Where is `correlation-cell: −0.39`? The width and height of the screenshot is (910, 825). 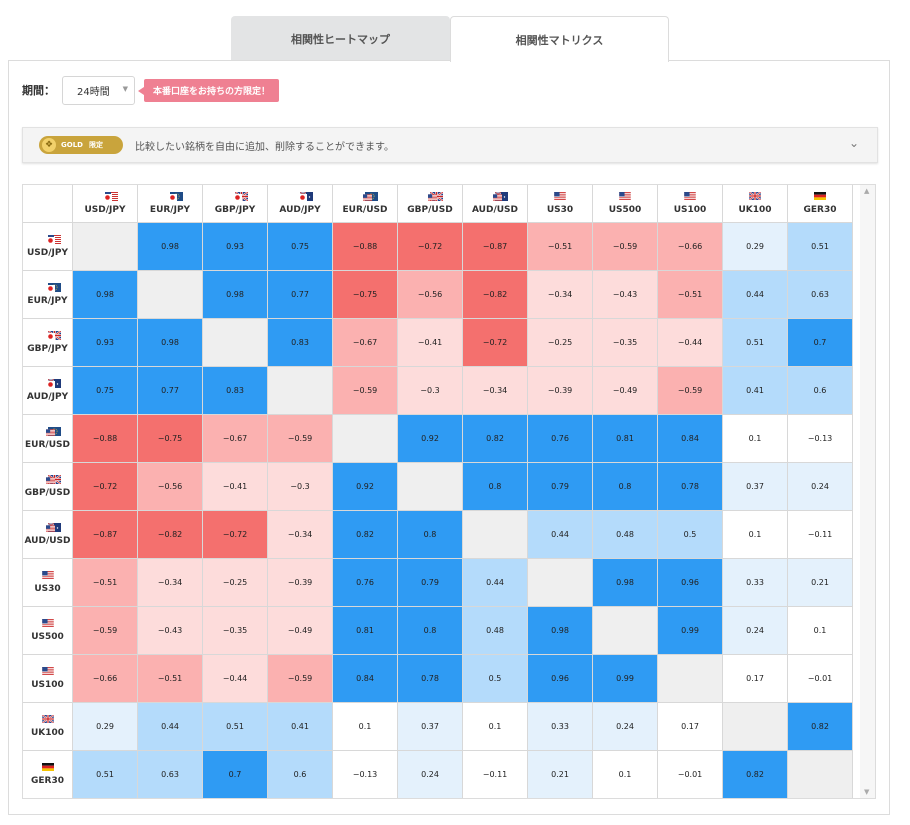 correlation-cell: −0.39 is located at coordinates (560, 390).